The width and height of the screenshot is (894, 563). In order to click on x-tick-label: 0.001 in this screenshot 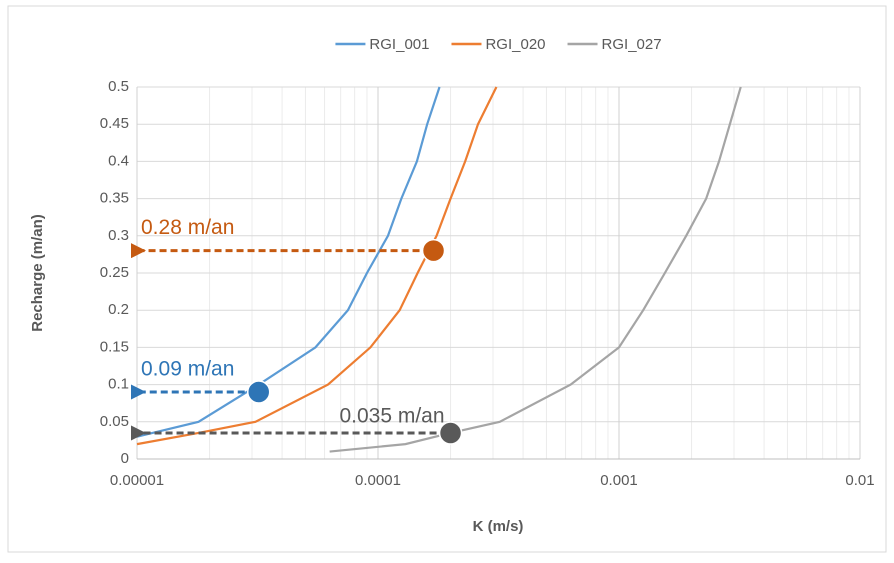, I will do `click(619, 480)`.